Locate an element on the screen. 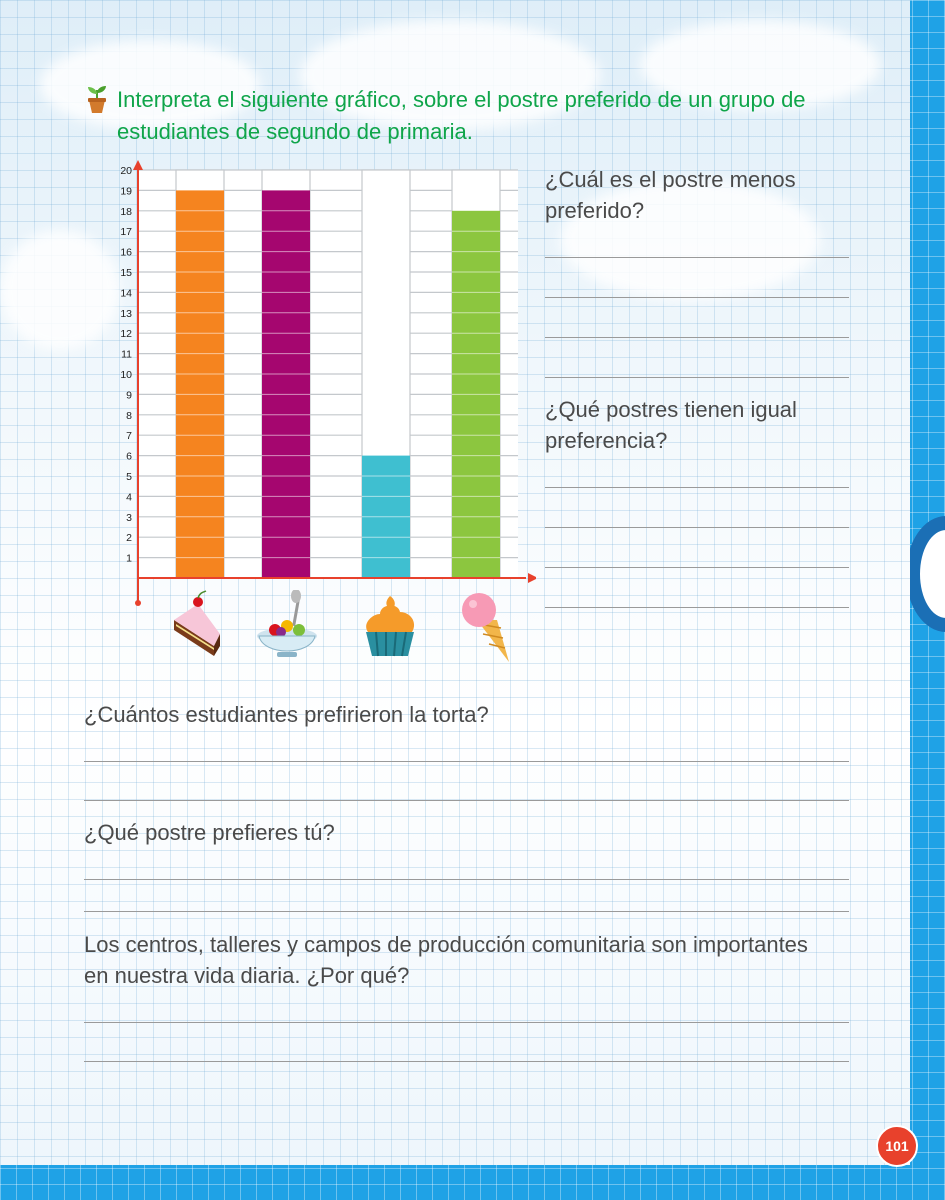 This screenshot has height=1200, width=945. y-tick-label: 16 is located at coordinates (126, 253).